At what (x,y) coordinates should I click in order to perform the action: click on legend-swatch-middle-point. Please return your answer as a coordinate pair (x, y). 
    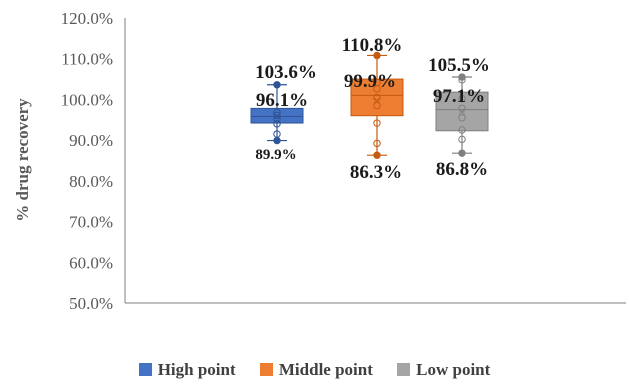
    Looking at the image, I should click on (266, 369).